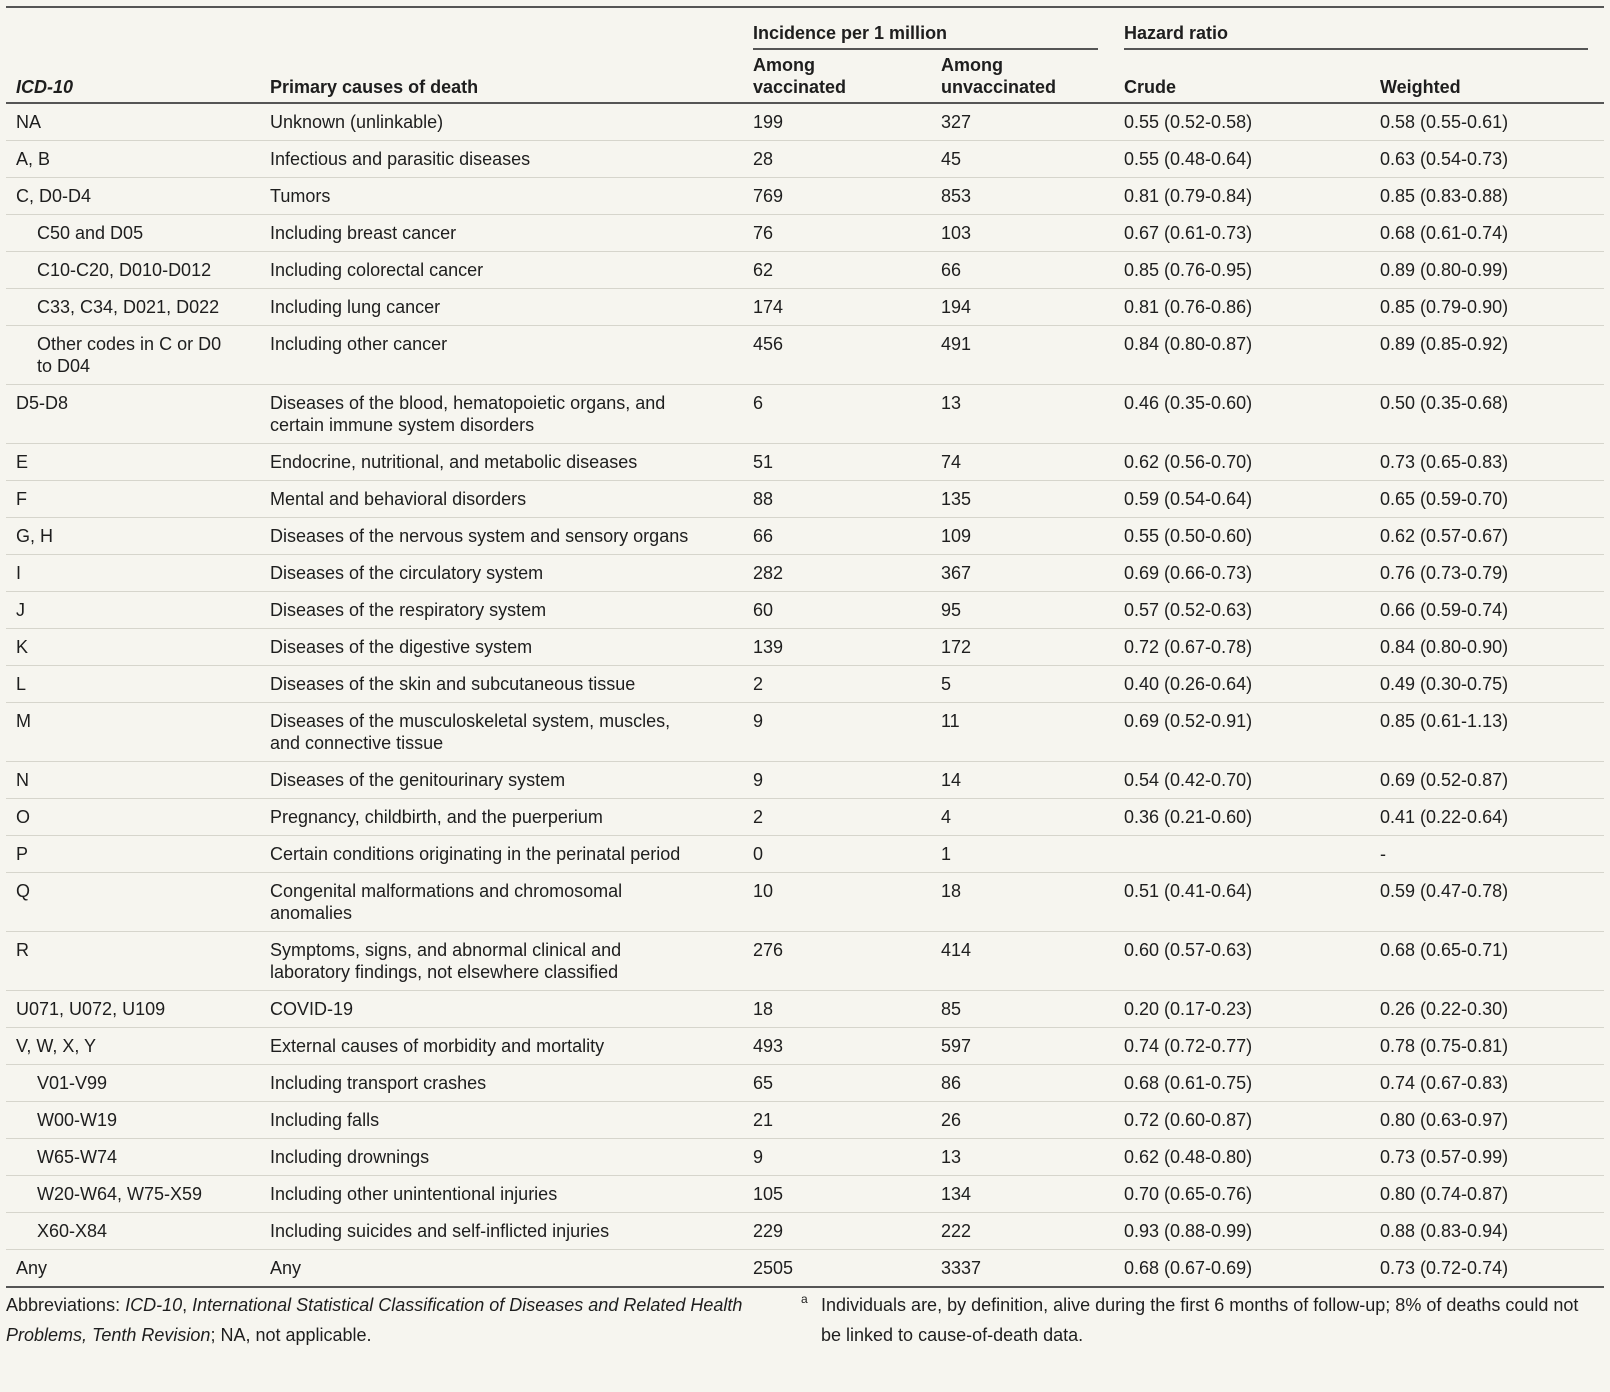 This screenshot has height=1392, width=1610. What do you see at coordinates (1487, 961) in the screenshot?
I see `weighted-cell: 0.68 (0.65-0.71)` at bounding box center [1487, 961].